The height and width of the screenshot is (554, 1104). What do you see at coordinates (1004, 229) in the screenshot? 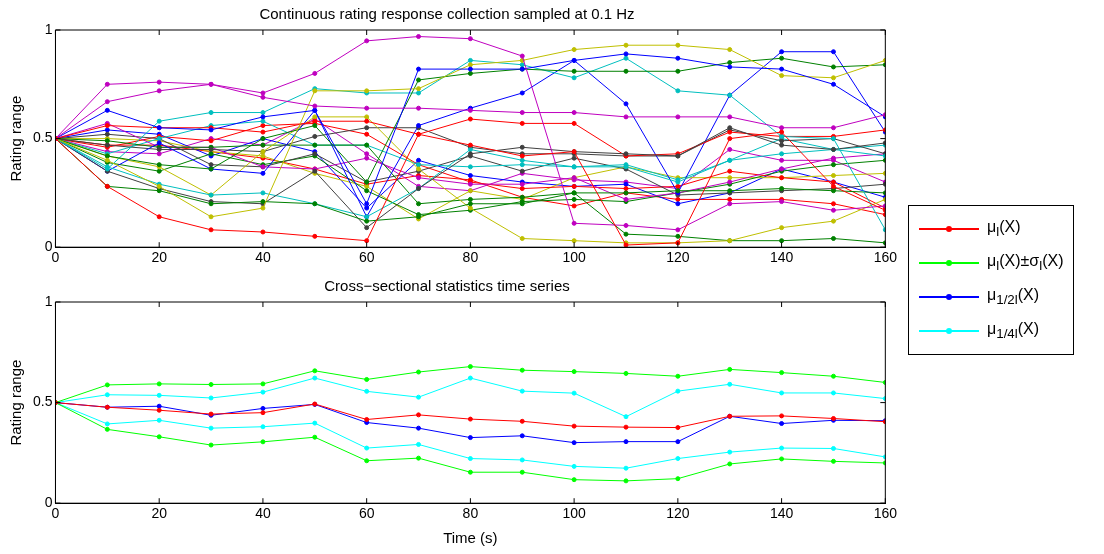
I see `legend-label: μ$_{l}$(X)` at bounding box center [1004, 229].